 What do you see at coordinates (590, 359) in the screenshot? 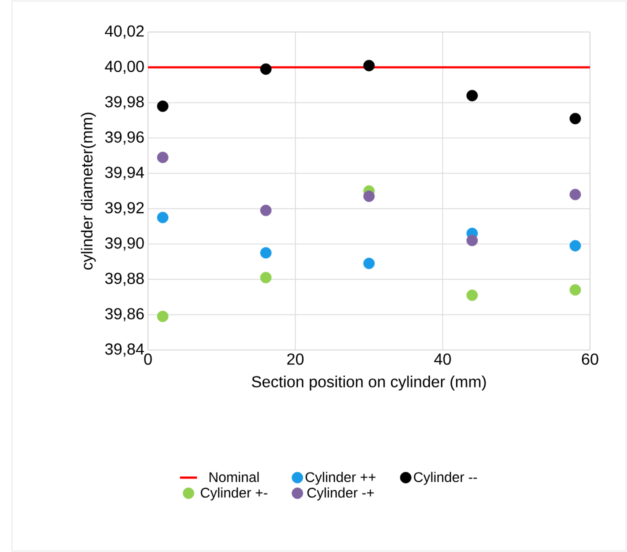
I see `x-tick-label: 60` at bounding box center [590, 359].